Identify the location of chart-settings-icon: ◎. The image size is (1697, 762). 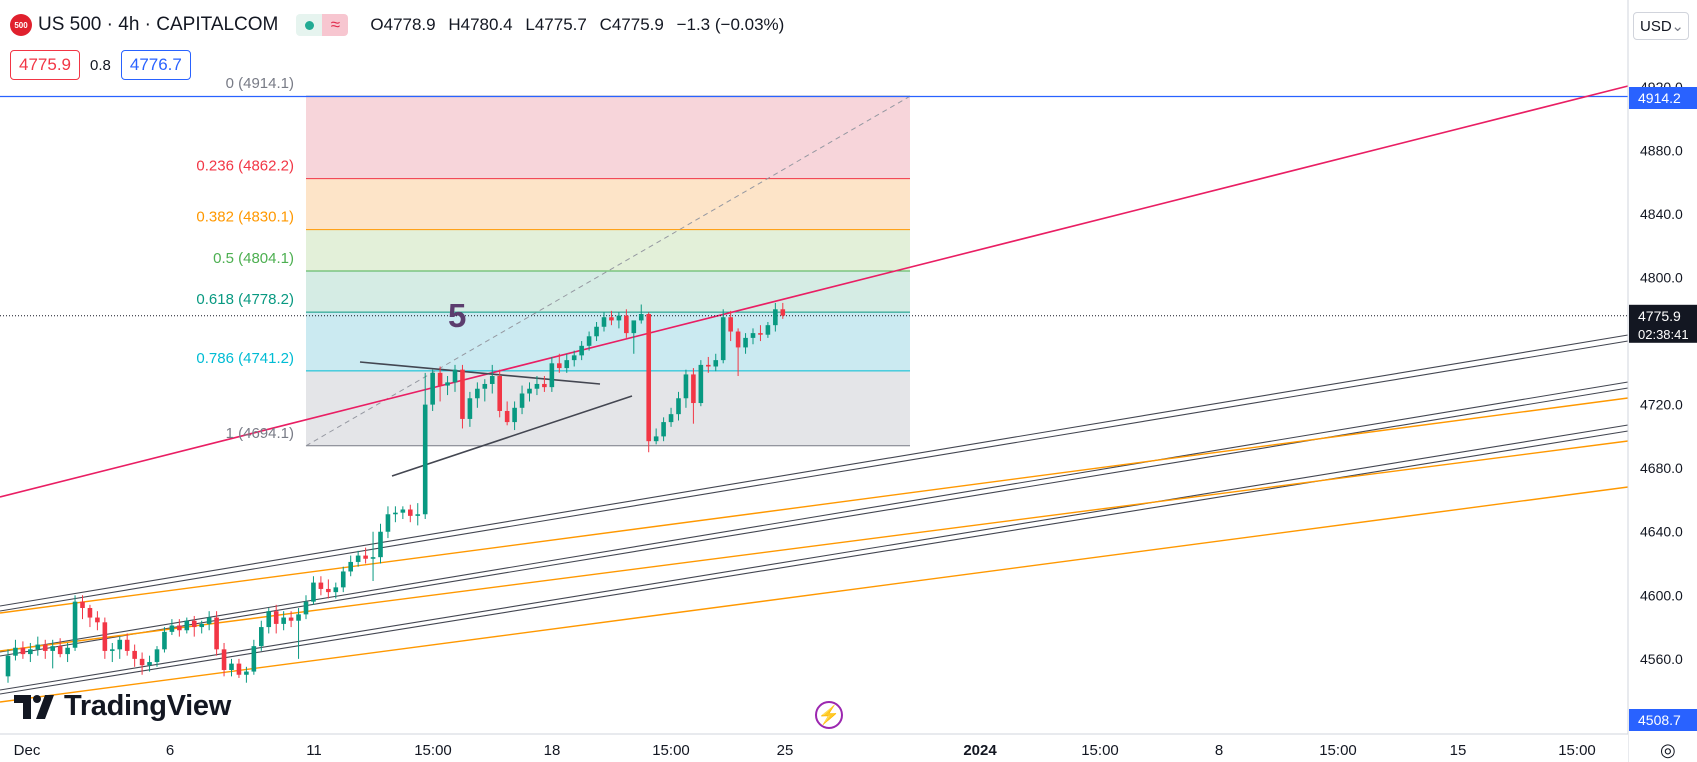
(1668, 750).